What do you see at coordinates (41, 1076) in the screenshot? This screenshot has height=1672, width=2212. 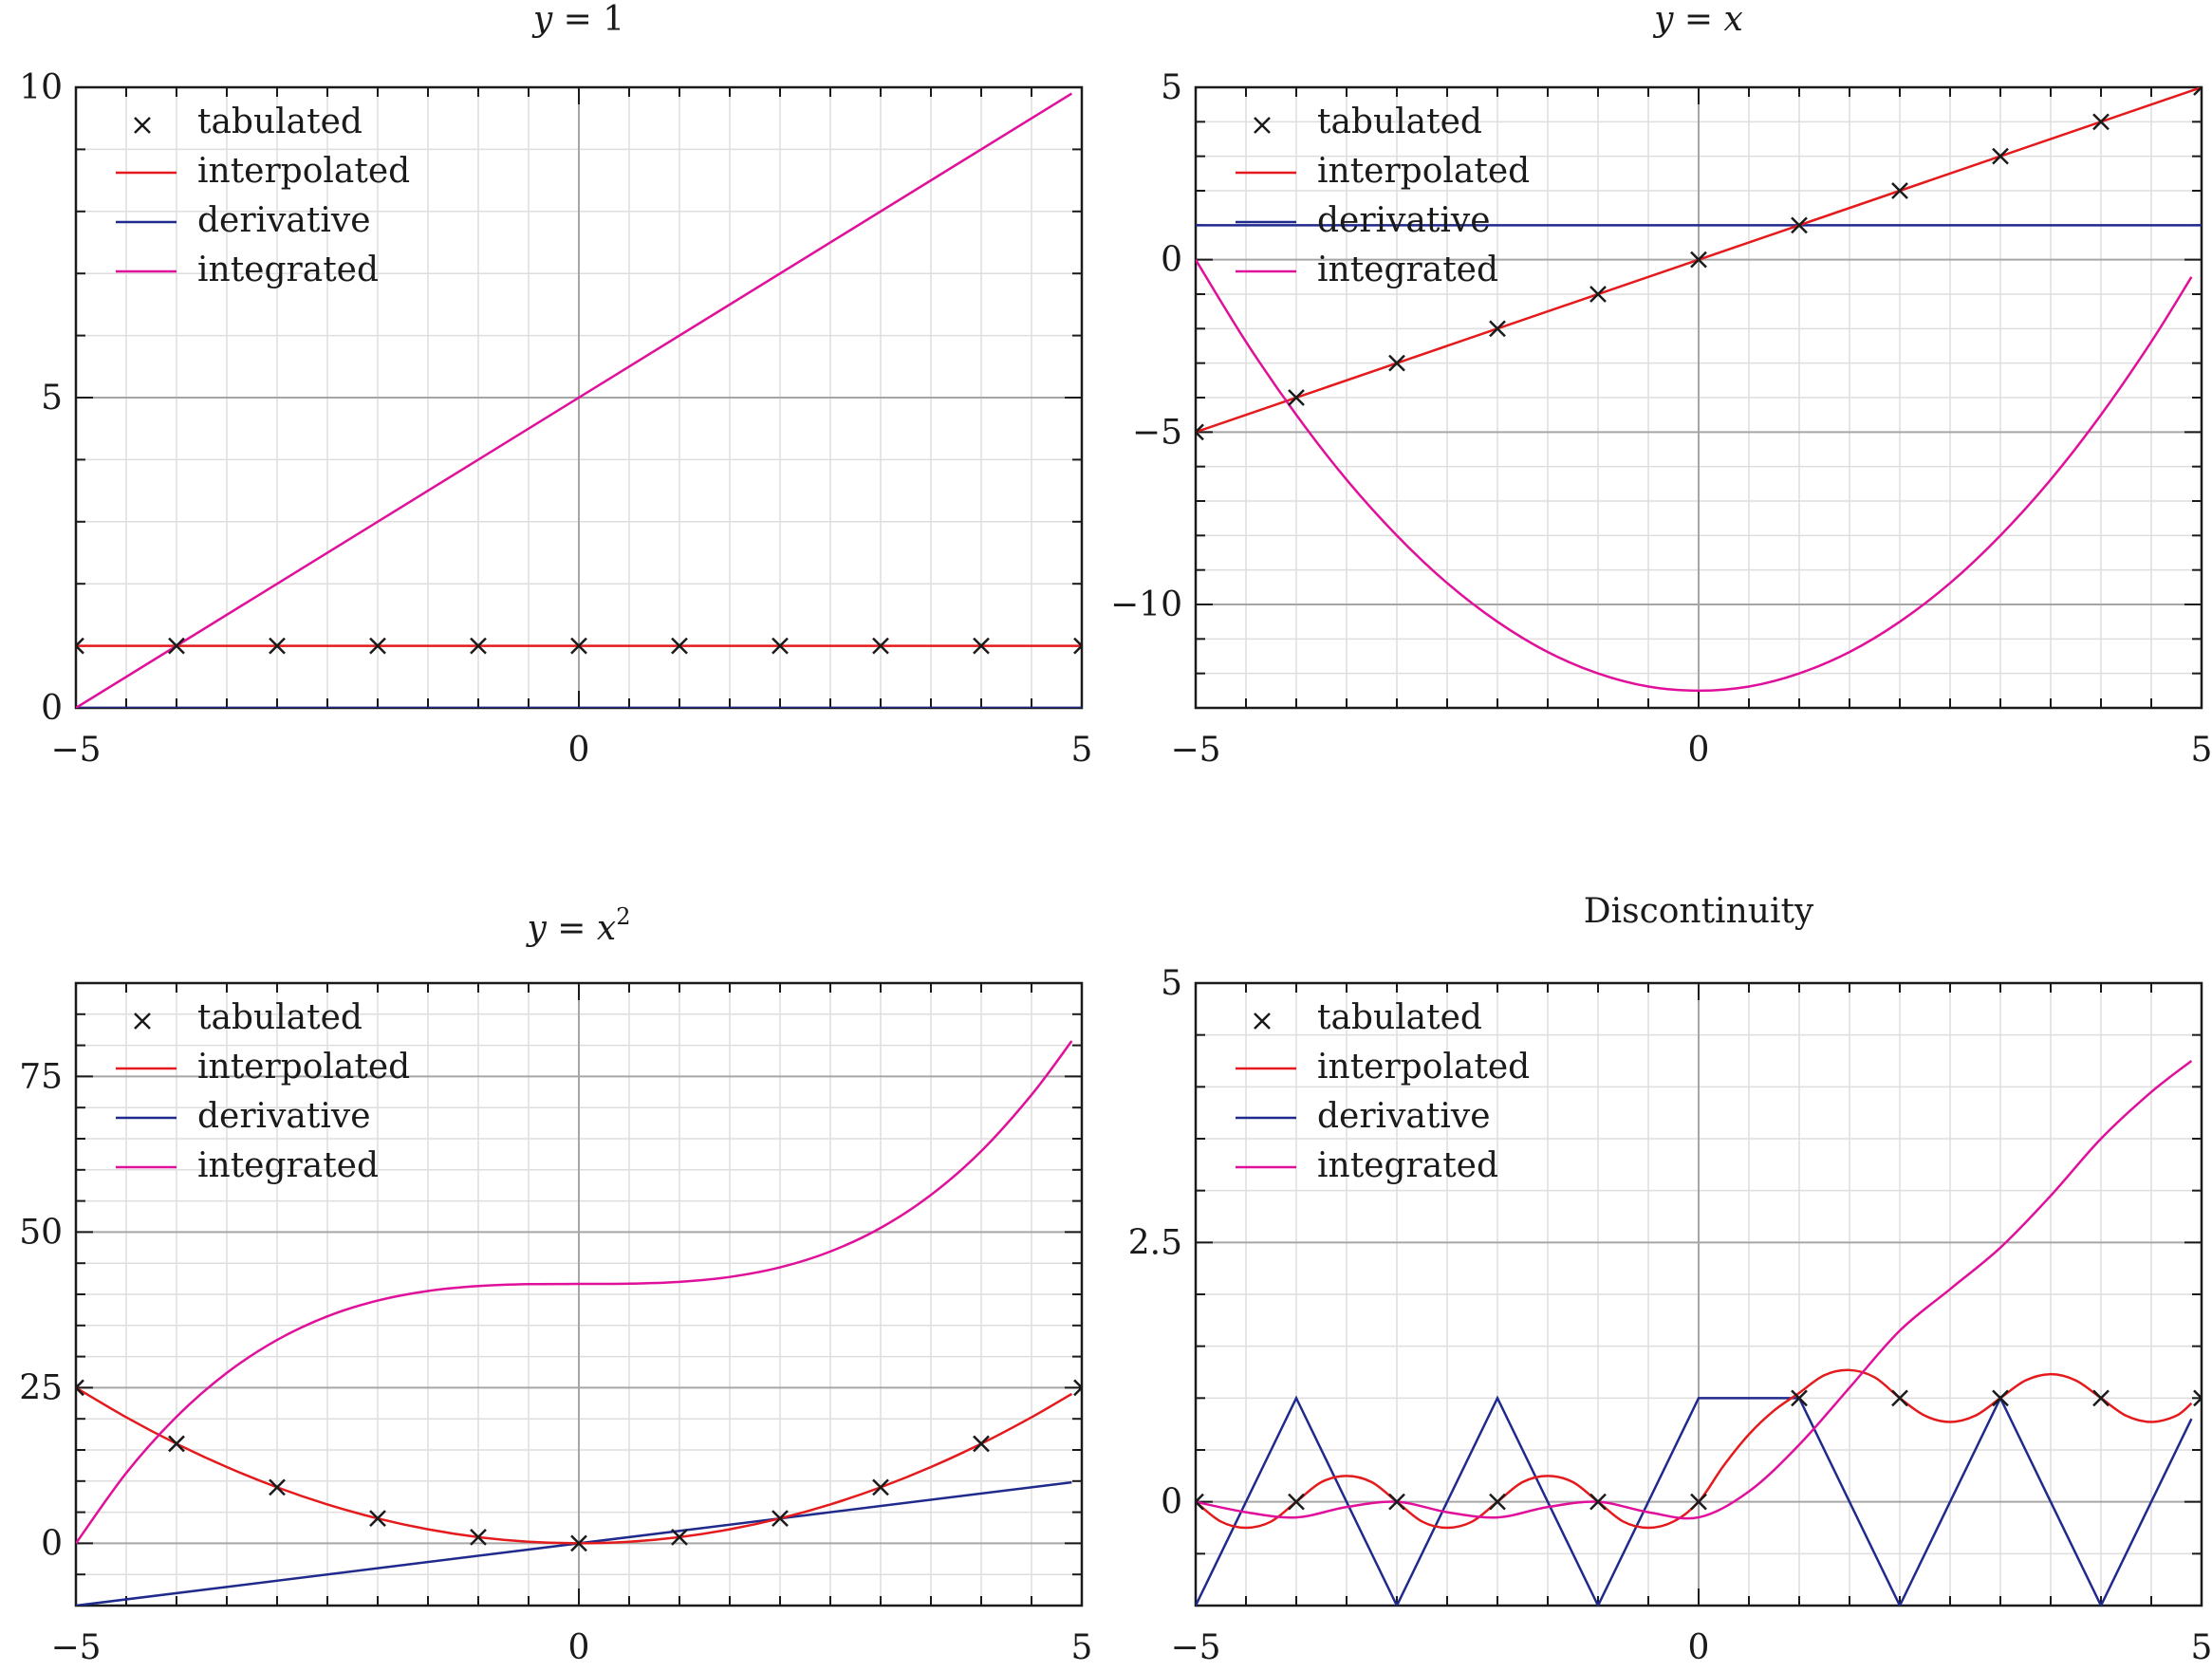 I see `y-tick-label: 75` at bounding box center [41, 1076].